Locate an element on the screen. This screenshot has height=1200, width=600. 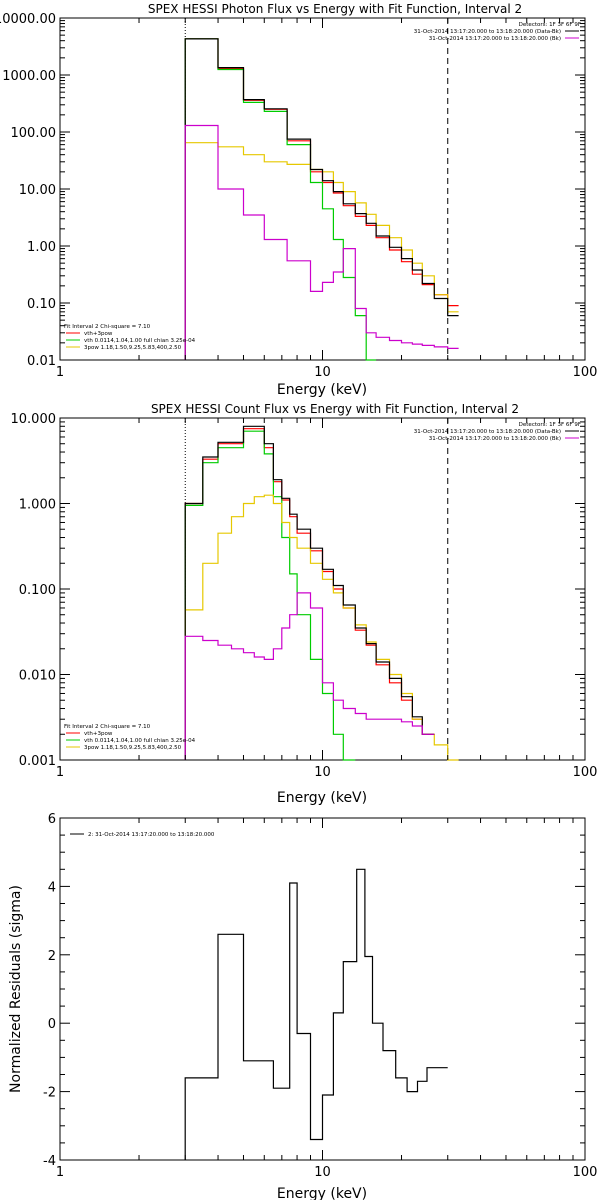
y-tick-label: 6 is located at coordinates (52, 819).